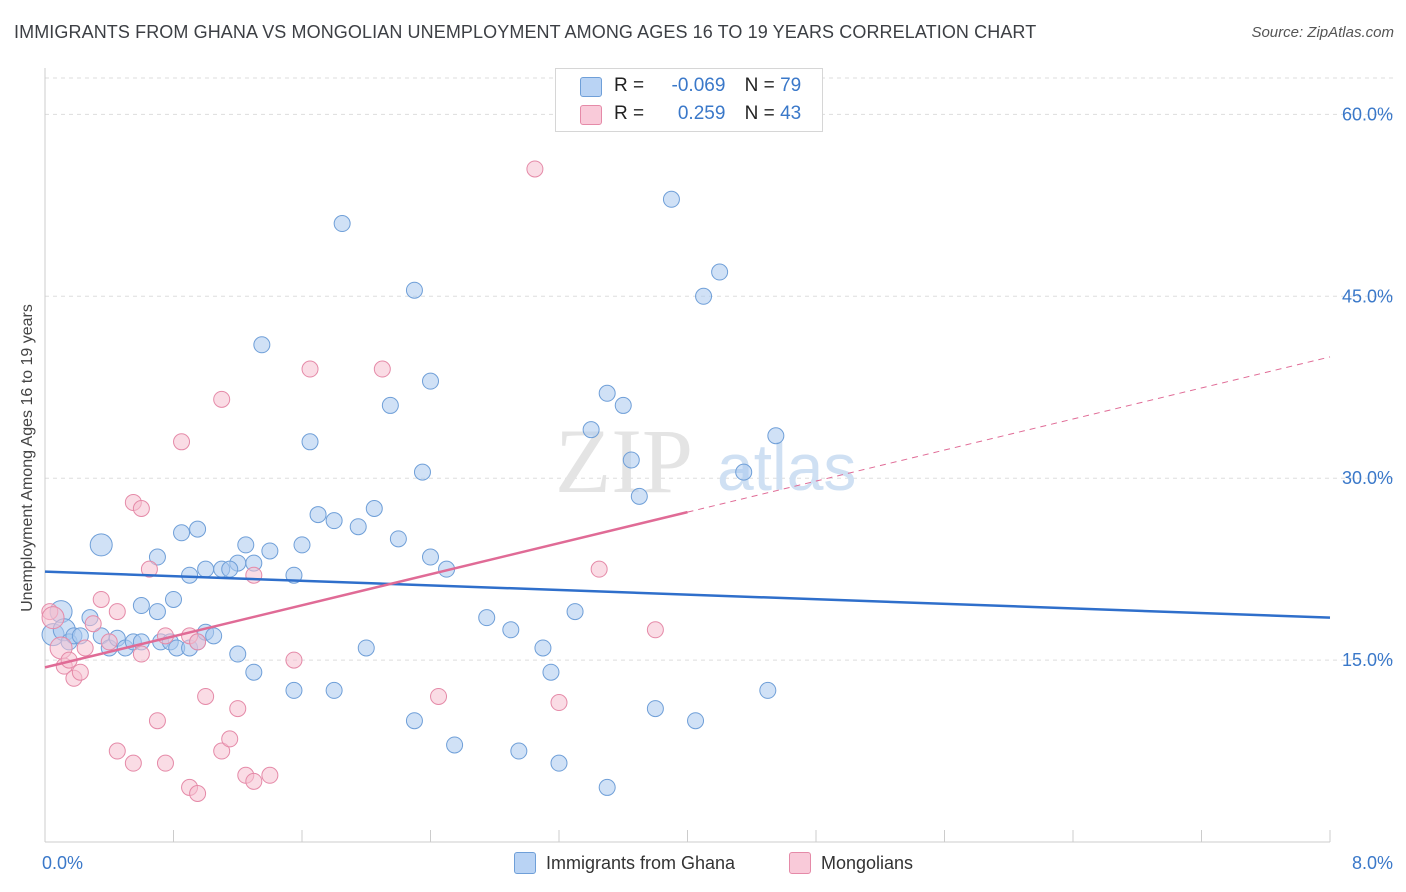  What do you see at coordinates (1322, 32) in the screenshot?
I see `source-label: Source: ZipAtlas.com` at bounding box center [1322, 32].